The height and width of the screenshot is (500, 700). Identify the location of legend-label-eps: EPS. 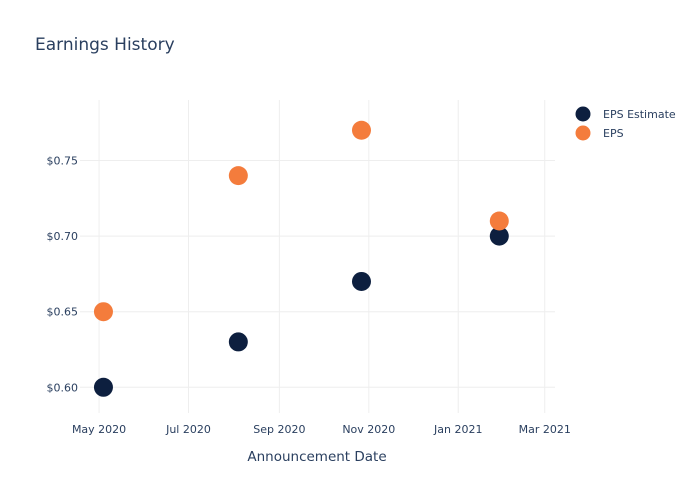
(613, 133).